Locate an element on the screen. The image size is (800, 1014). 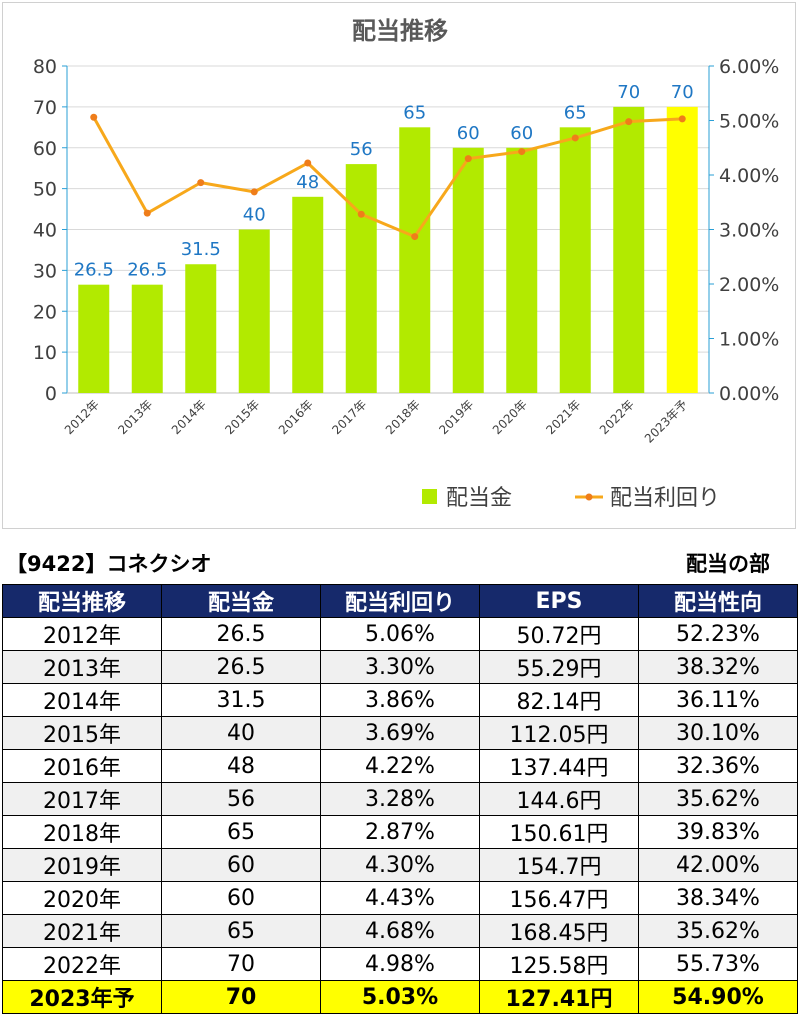
right-axis-tick-label: 3.00% is located at coordinates (749, 231).